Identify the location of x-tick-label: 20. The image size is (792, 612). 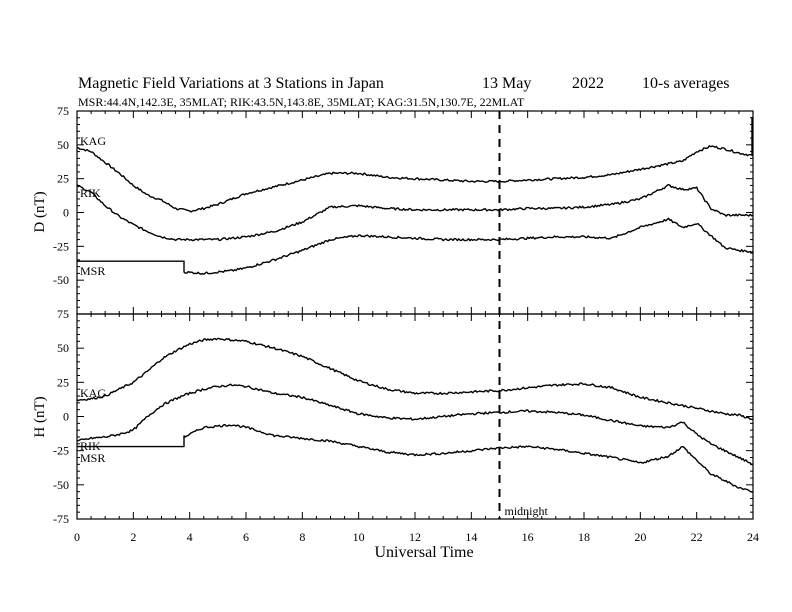
(640, 537).